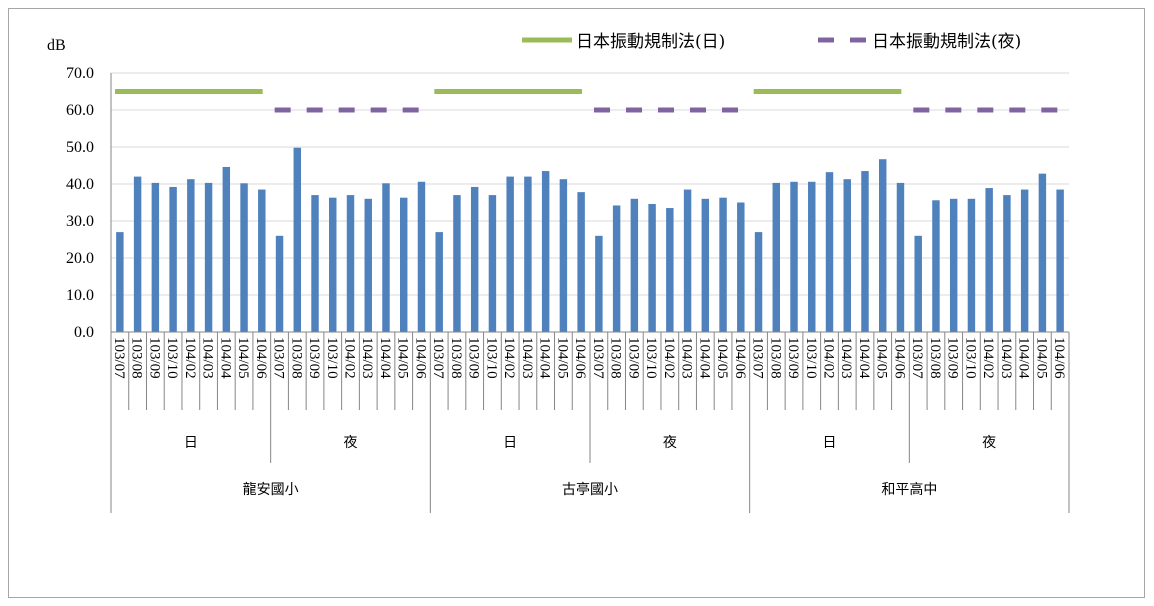  I want to click on y-tick-label: 70.0, so click(80, 73).